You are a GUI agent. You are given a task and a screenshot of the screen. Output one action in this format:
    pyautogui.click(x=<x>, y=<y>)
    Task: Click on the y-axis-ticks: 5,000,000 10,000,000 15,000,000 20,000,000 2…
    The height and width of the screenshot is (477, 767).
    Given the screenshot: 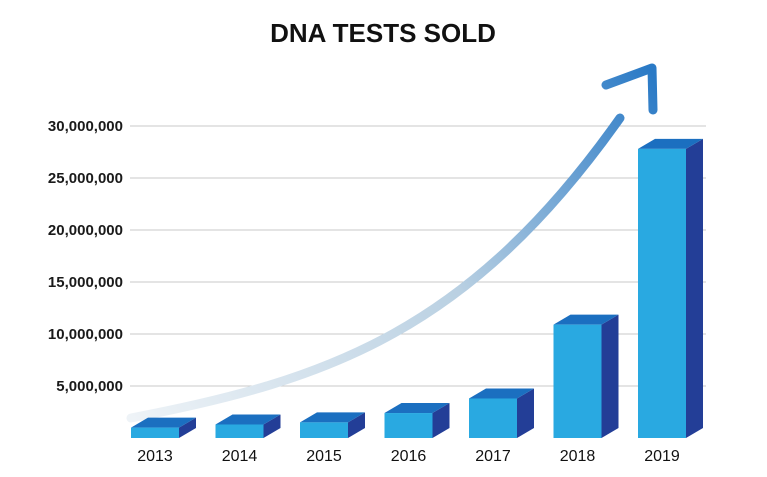 What is the action you would take?
    pyautogui.click(x=85, y=256)
    